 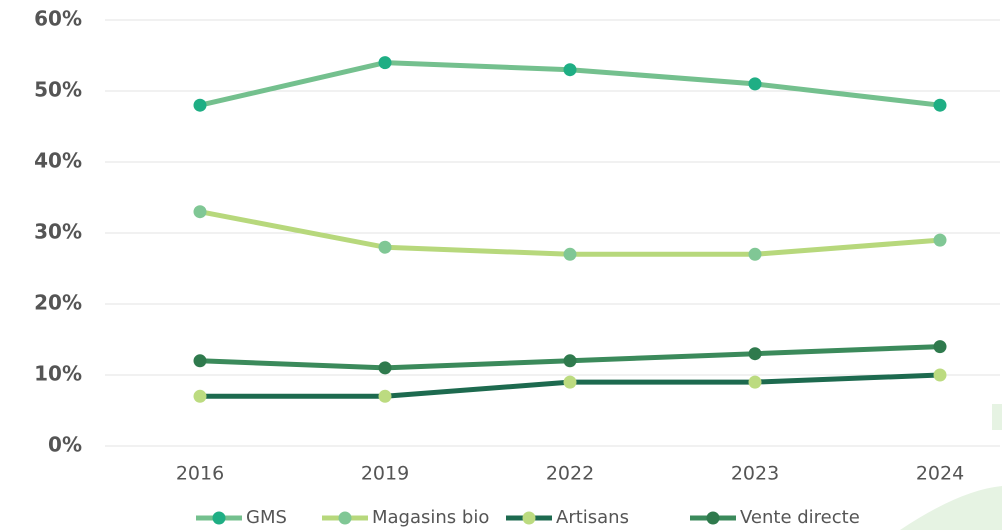 What do you see at coordinates (200, 474) in the screenshot?
I see `x-tick-label: 2016` at bounding box center [200, 474].